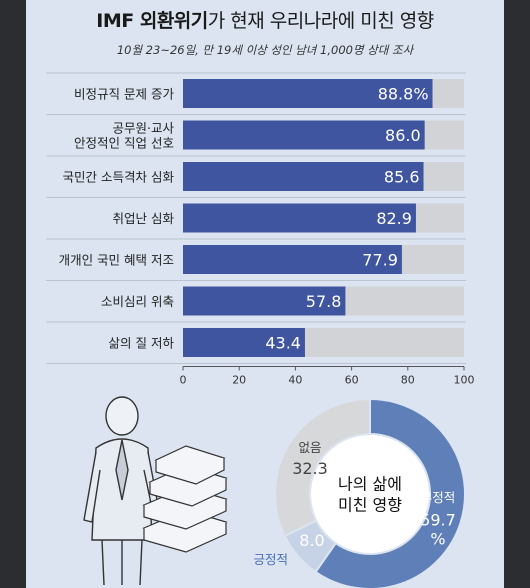 The height and width of the screenshot is (588, 530). Describe the element at coordinates (283, 343) in the screenshot. I see `value-label: 43.4` at that location.